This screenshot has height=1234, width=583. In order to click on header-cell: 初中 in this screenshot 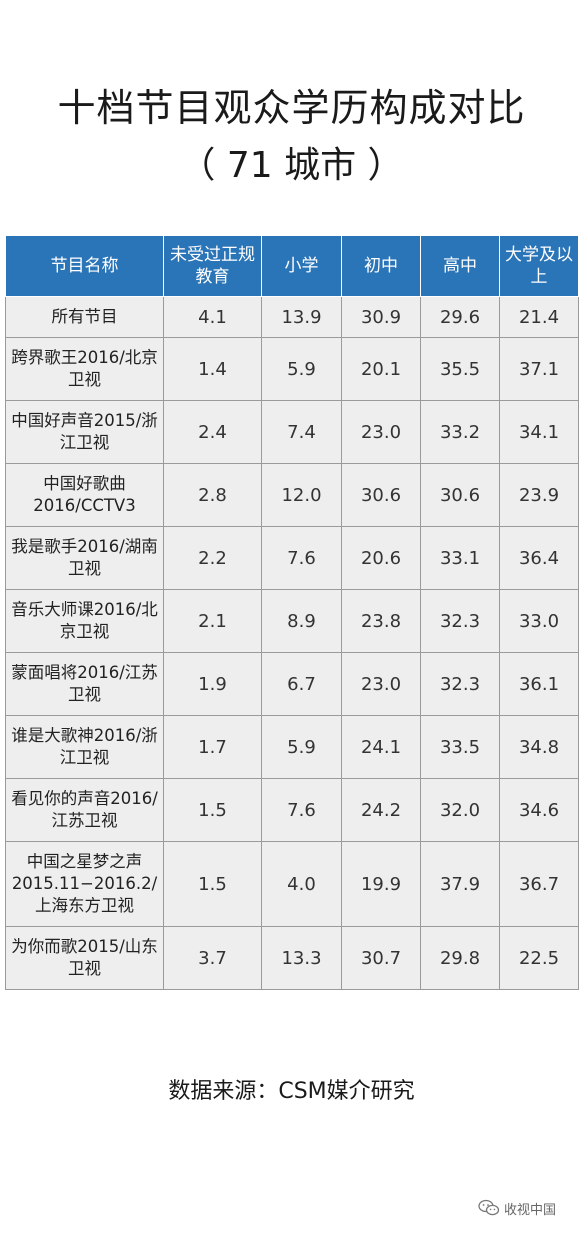, I will do `click(381, 266)`.